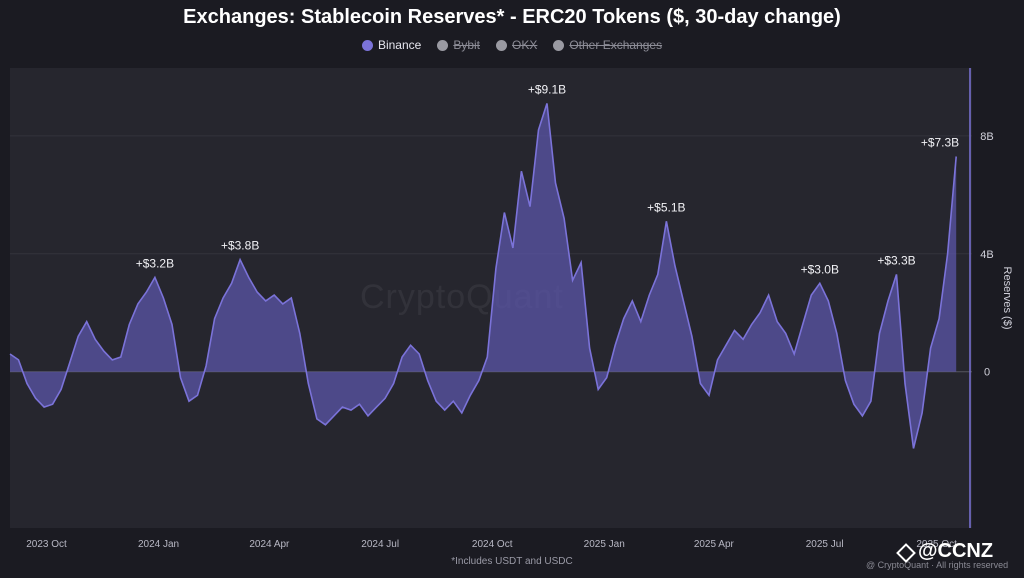 The width and height of the screenshot is (1024, 578). Describe the element at coordinates (940, 142) in the screenshot. I see `peak-annotation: +$7.3B` at that location.